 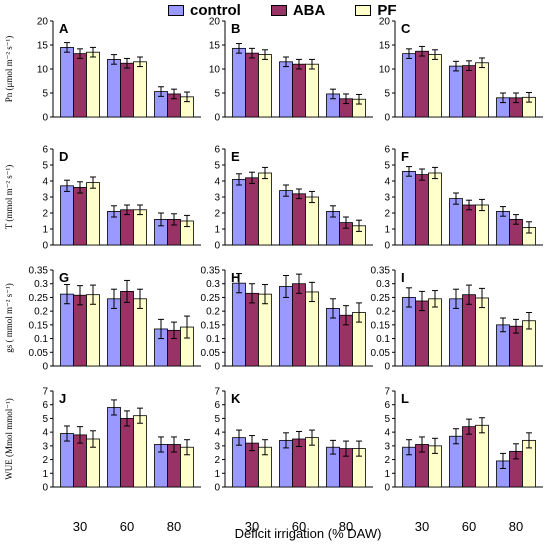 I want to click on panel-label: D, so click(x=63, y=156).